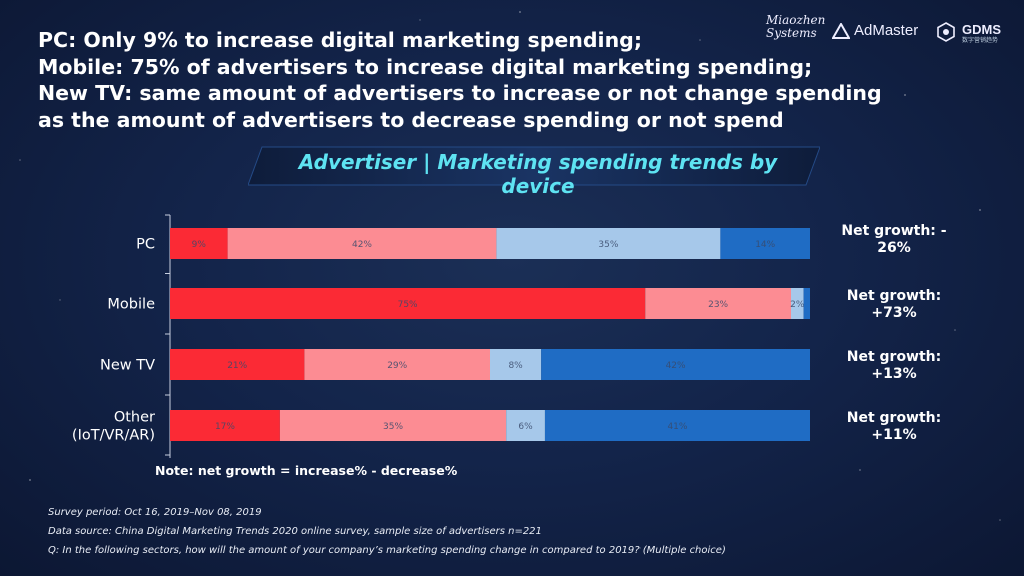 Image resolution: width=1024 pixels, height=576 pixels. Describe the element at coordinates (894, 313) in the screenshot. I see `net-growth-value: +73%` at that location.